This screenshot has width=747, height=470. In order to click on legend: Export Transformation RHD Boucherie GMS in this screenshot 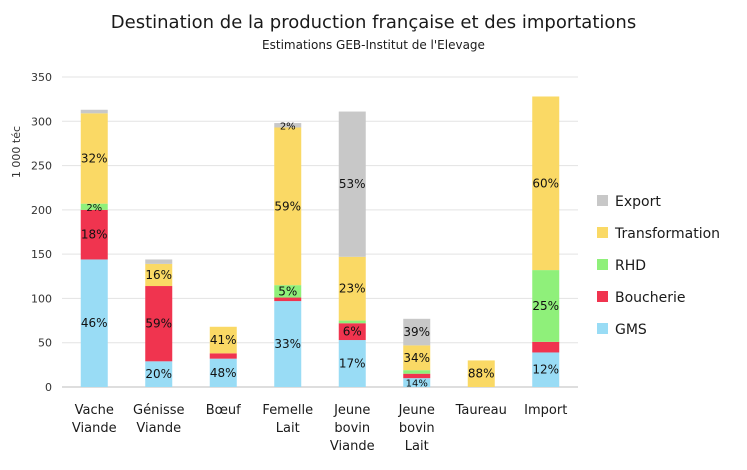, I will do `click(658, 266)`.